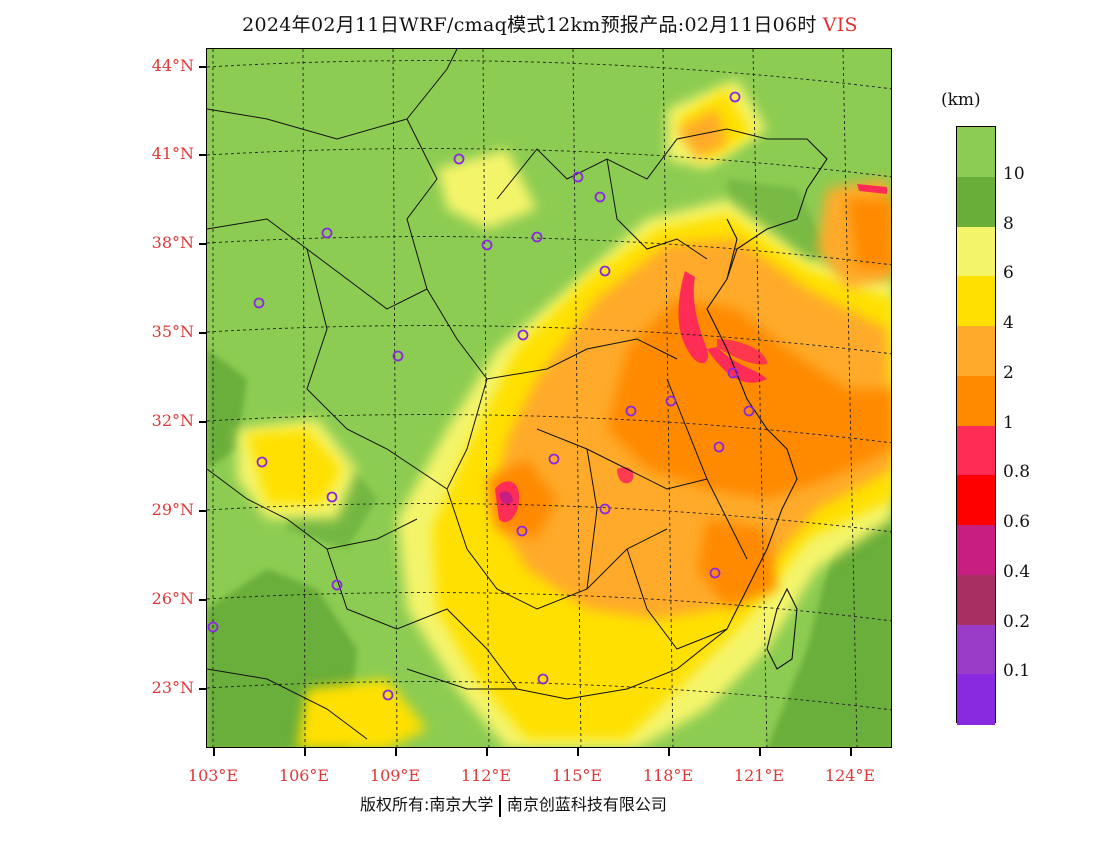  I want to click on legend-label: 2, so click(1008, 372).